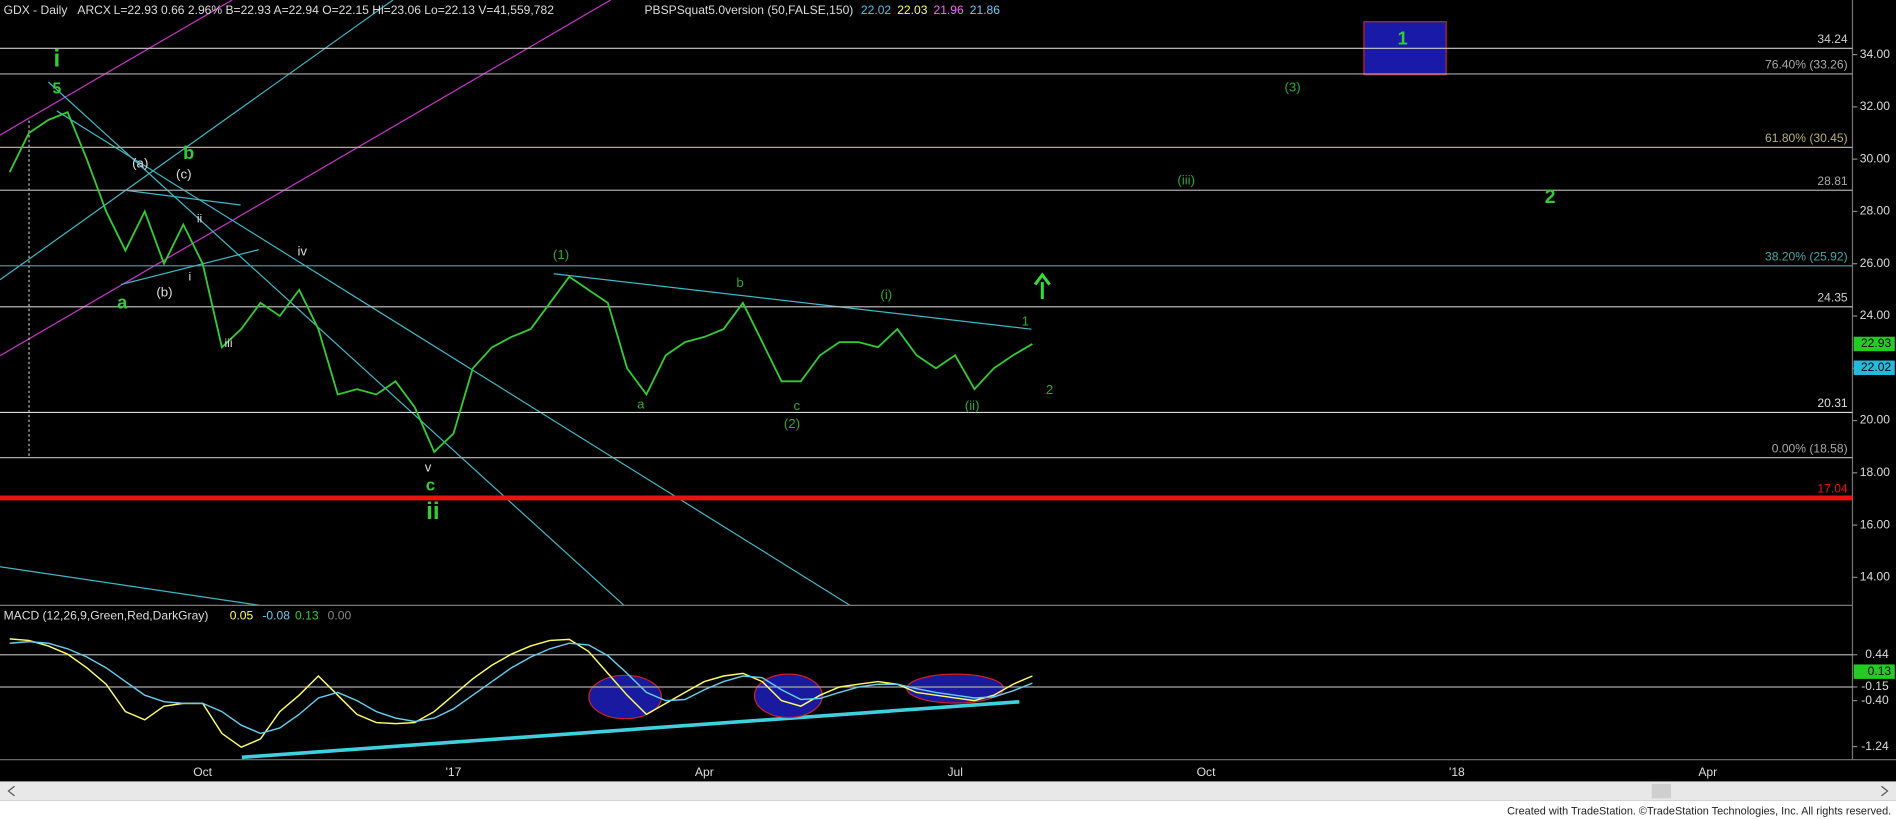  What do you see at coordinates (340, 615) in the screenshot?
I see `macd-value: 0.00` at bounding box center [340, 615].